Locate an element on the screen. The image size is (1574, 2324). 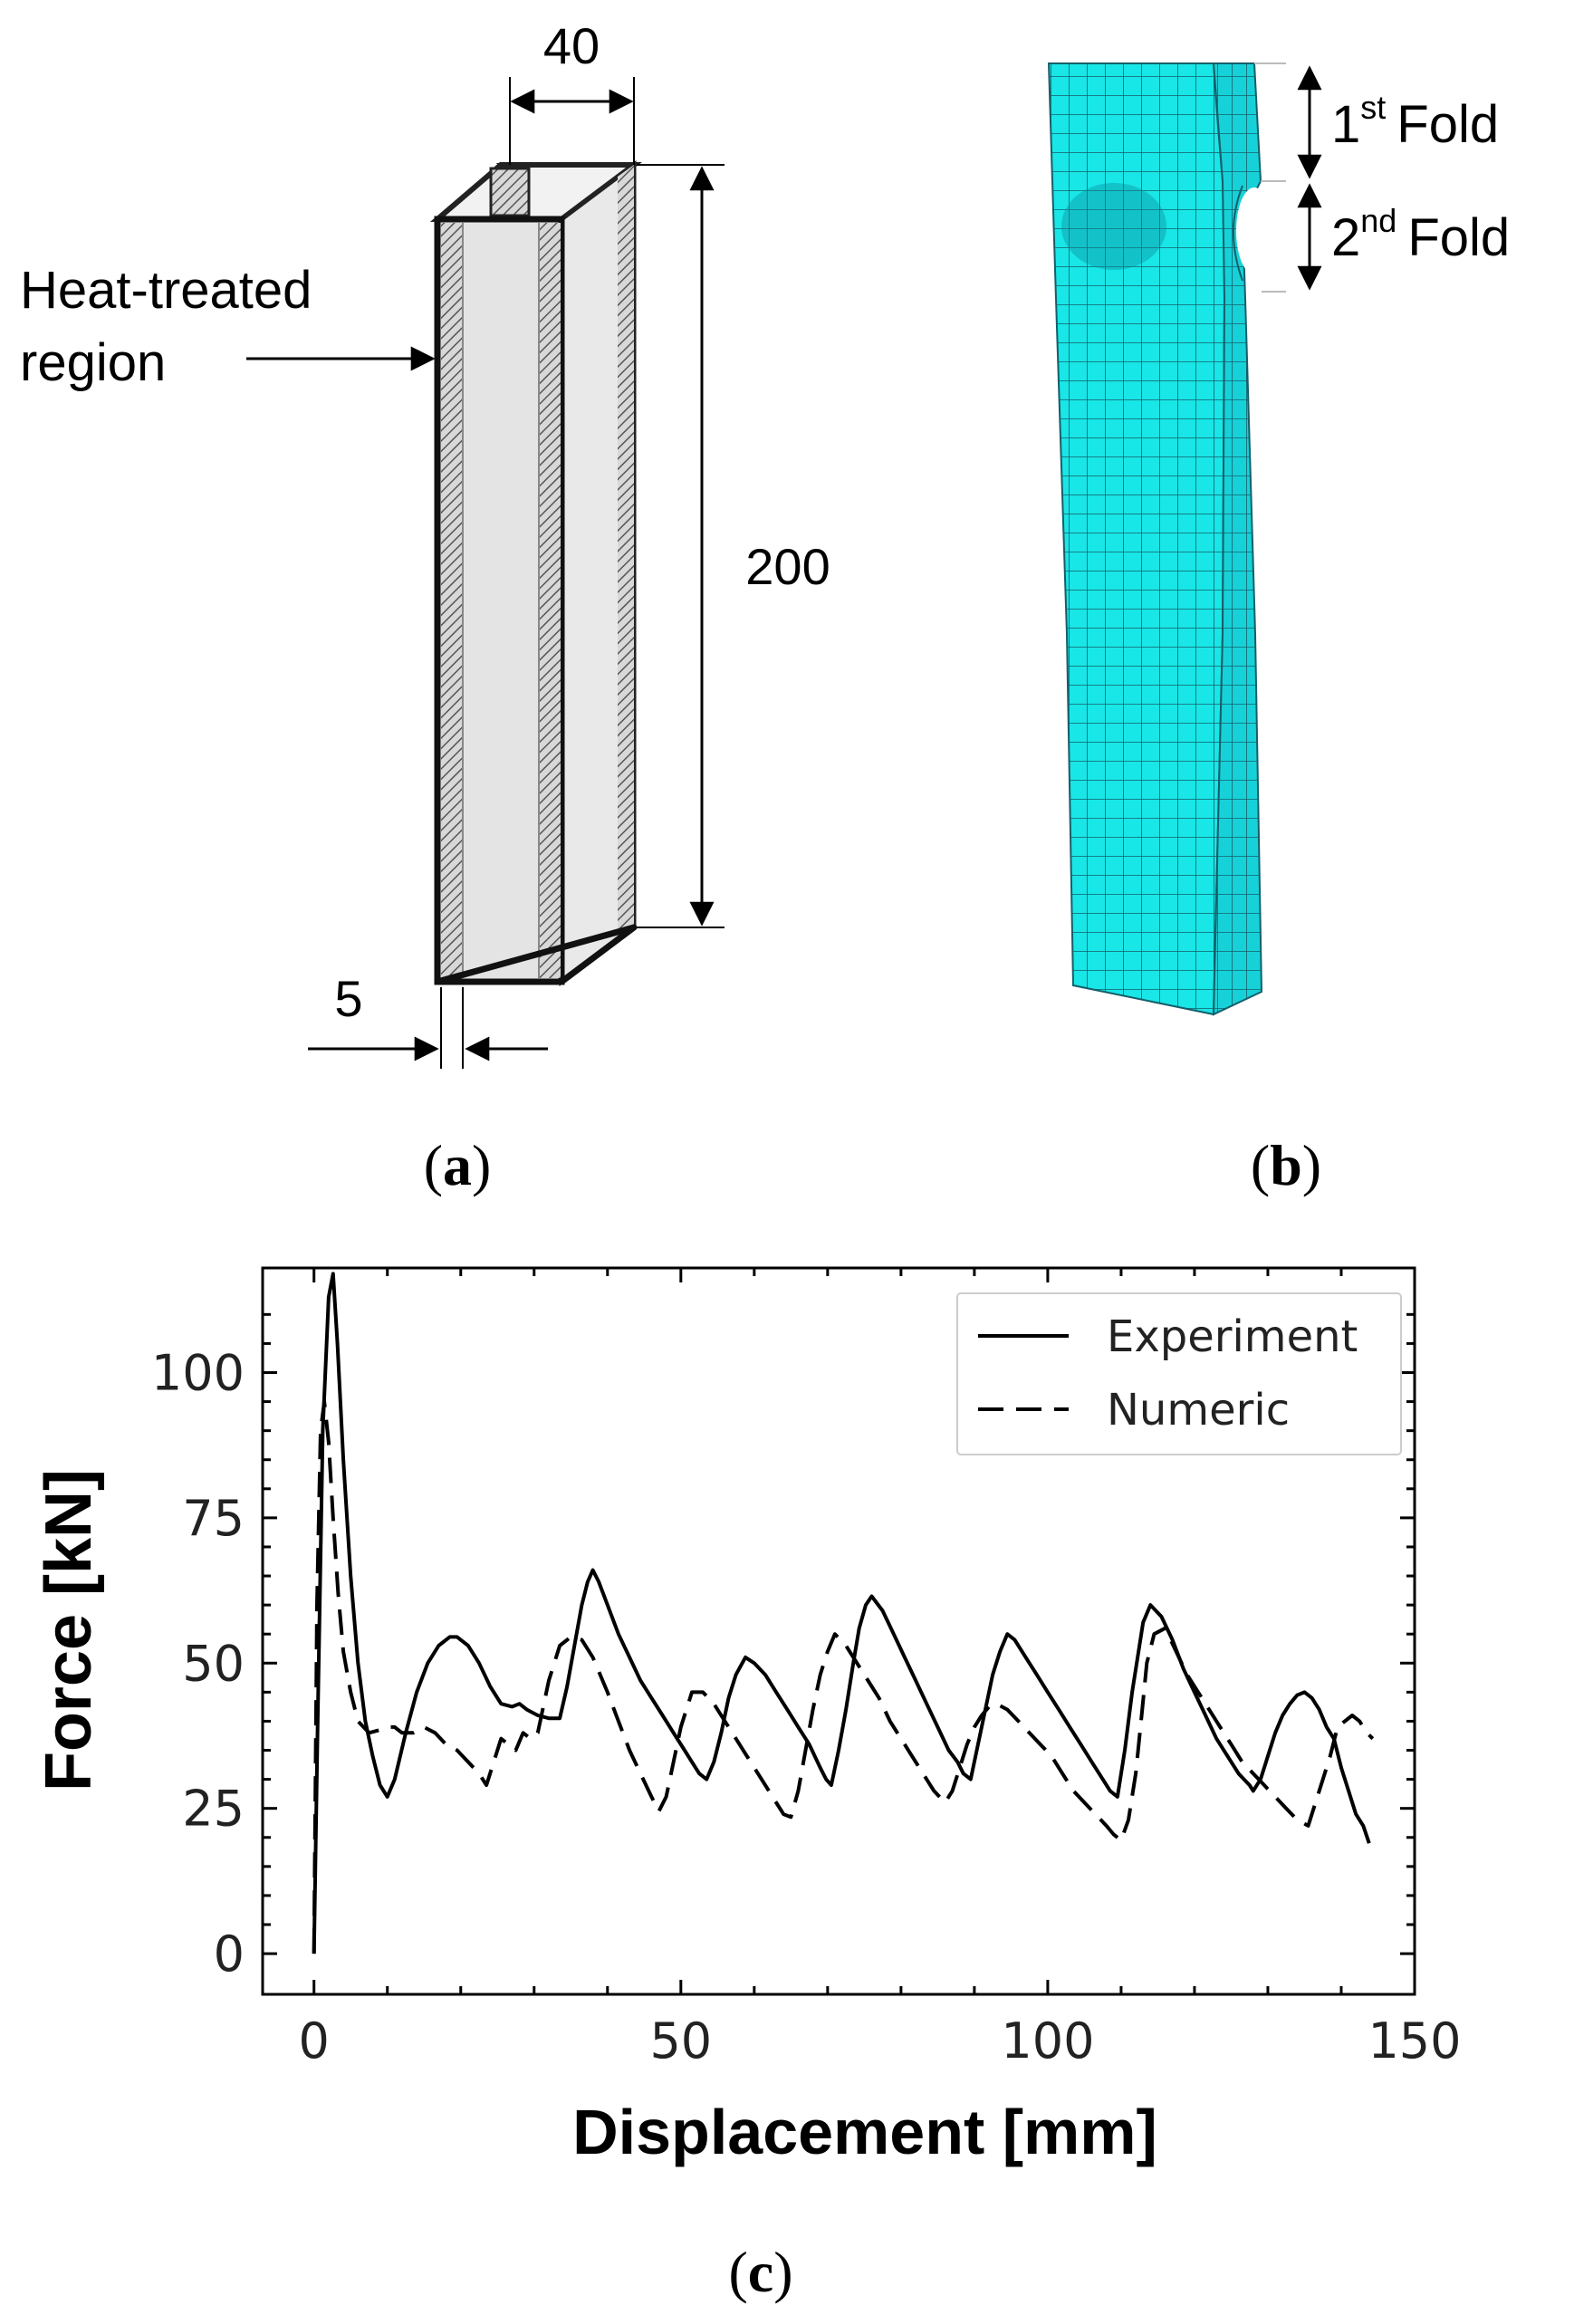
tube-top-hatch is located at coordinates (510, 192).